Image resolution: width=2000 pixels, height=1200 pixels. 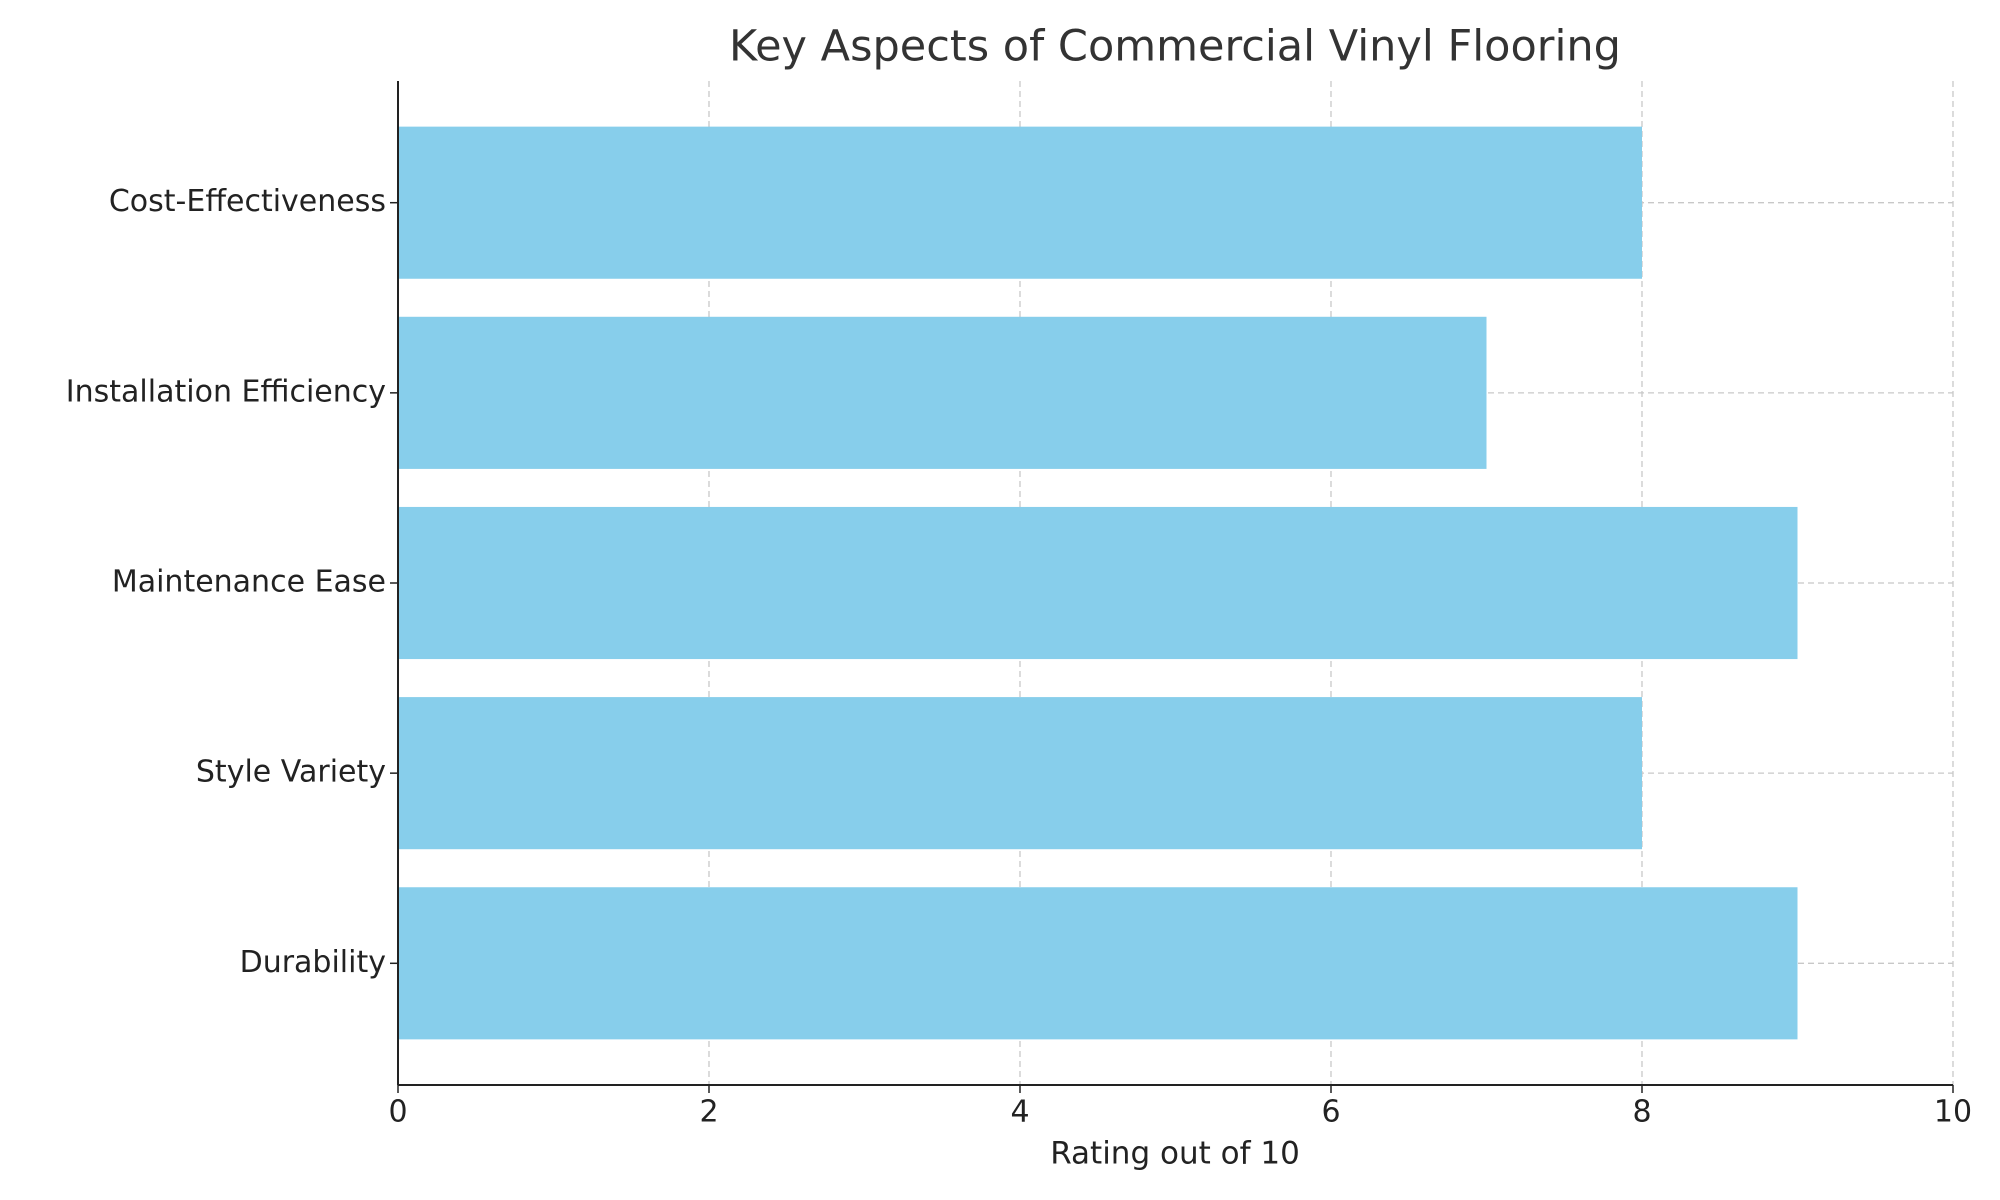 I want to click on x-axis-label: Rating out of 10, so click(x=1175, y=1154).